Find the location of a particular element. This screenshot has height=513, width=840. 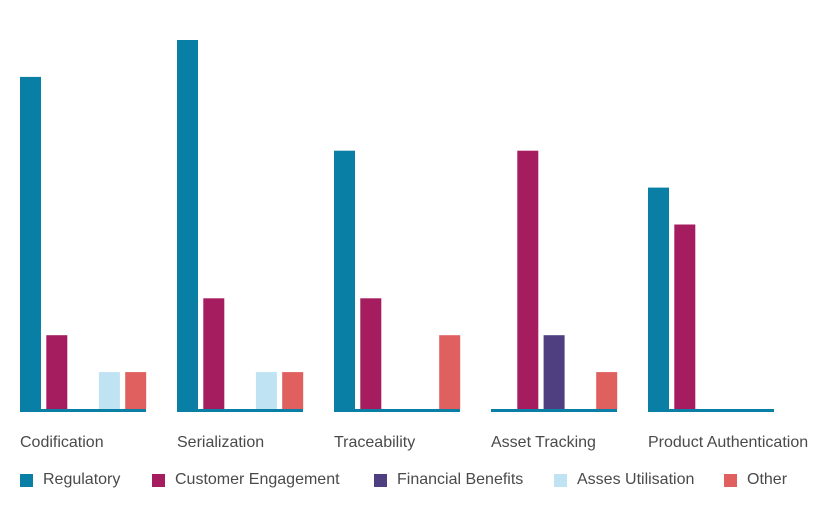

legend-item-financial-benefits: Financial Benefits is located at coordinates (448, 480).